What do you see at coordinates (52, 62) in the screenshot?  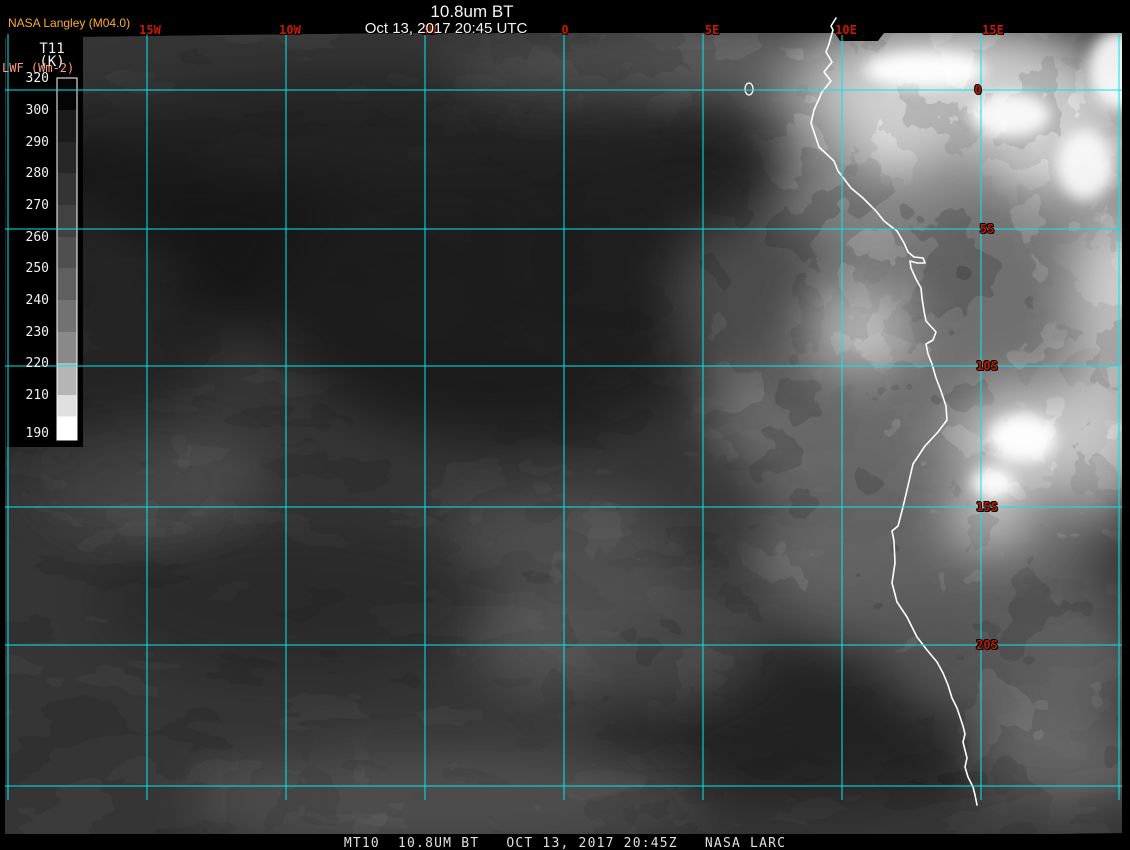 I see `colorbar-unit: (K)` at bounding box center [52, 62].